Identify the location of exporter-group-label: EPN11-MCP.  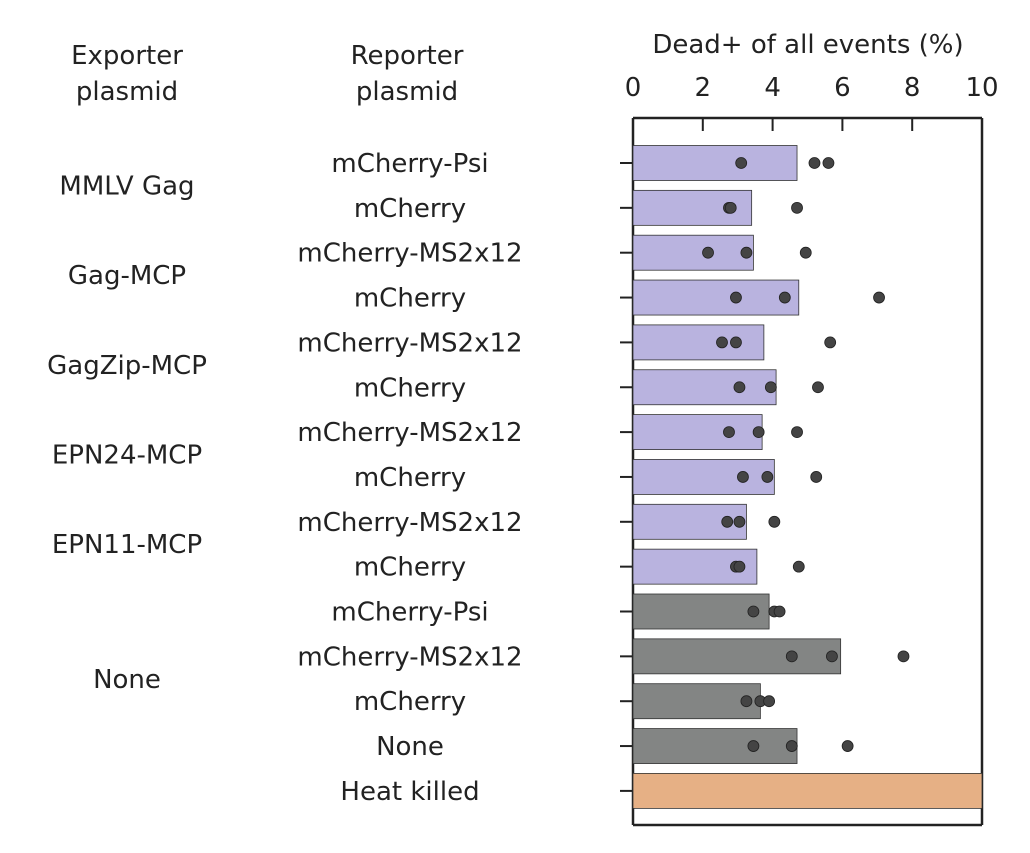
(127, 545).